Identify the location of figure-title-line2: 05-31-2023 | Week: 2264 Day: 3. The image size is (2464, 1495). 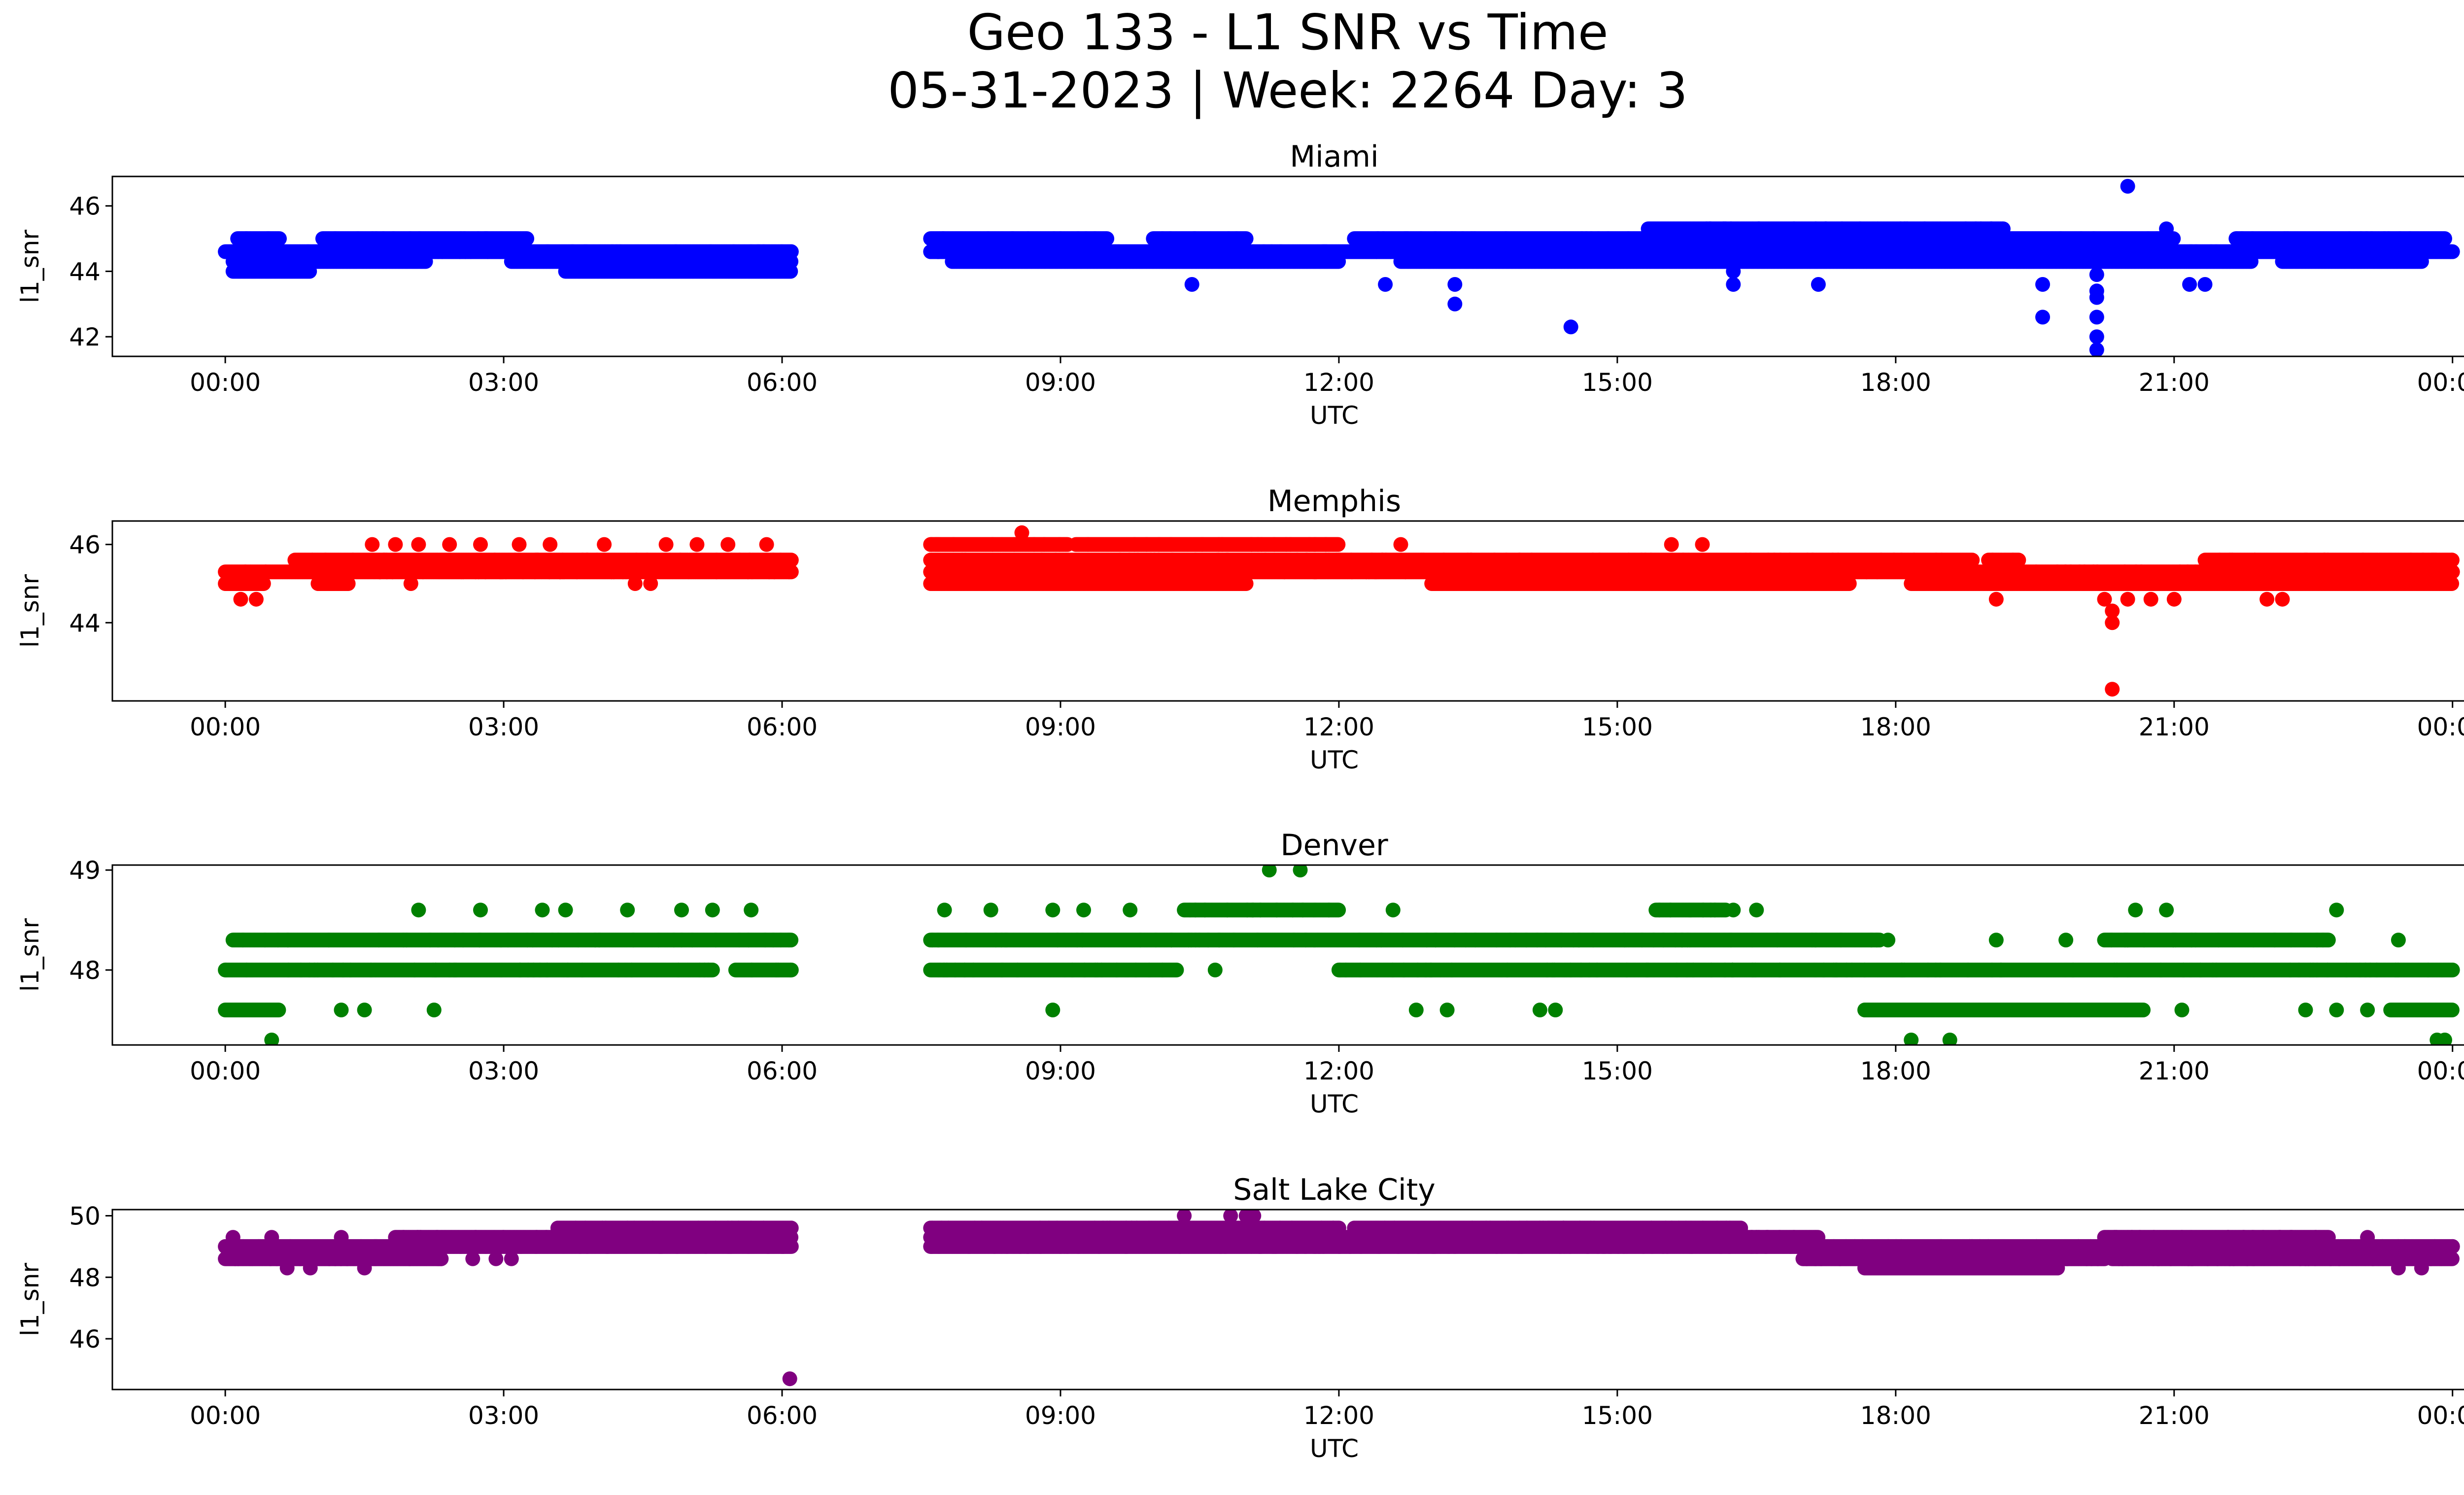
(1287, 90).